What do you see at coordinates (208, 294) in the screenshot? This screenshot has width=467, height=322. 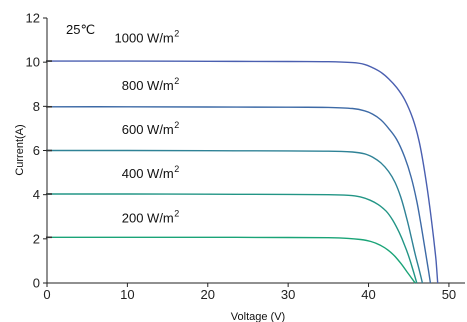 I see `x-tick-label: 20` at bounding box center [208, 294].